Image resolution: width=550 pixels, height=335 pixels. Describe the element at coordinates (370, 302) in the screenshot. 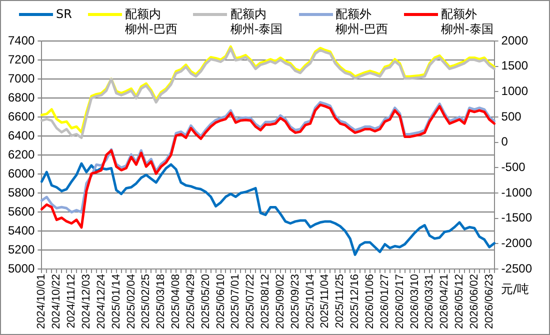

I see `x-tick-label: 2026/01/06` at that location.